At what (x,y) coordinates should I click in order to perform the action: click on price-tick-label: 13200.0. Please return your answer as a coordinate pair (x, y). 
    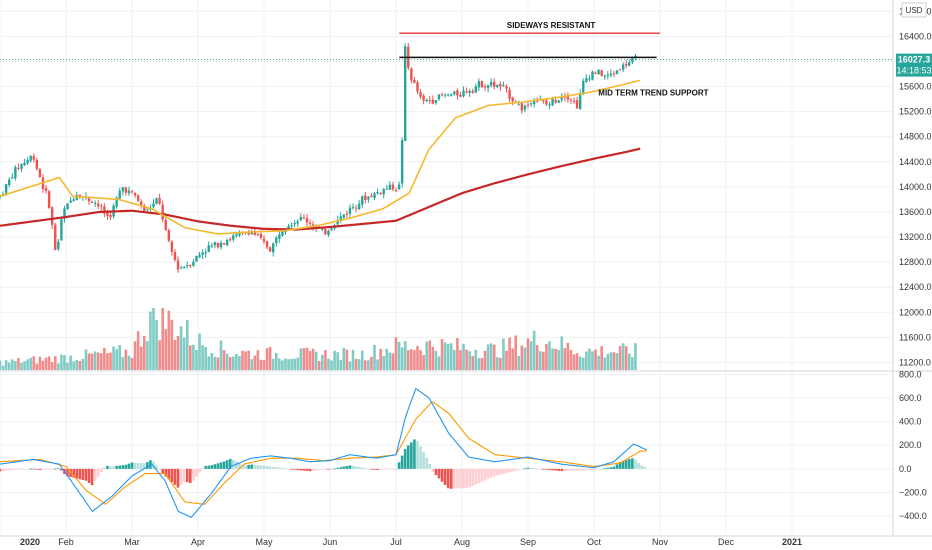
    Looking at the image, I should click on (915, 237).